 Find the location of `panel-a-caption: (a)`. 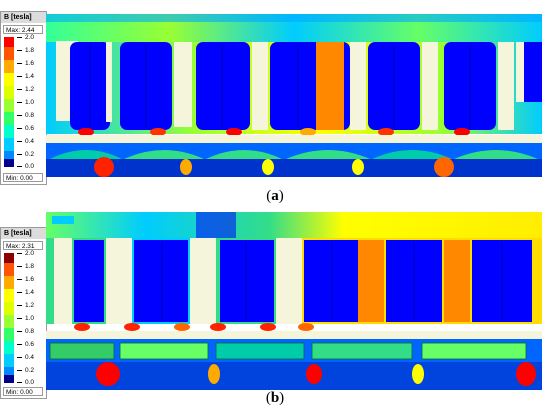

panel-a-caption: (a) is located at coordinates (275, 196).